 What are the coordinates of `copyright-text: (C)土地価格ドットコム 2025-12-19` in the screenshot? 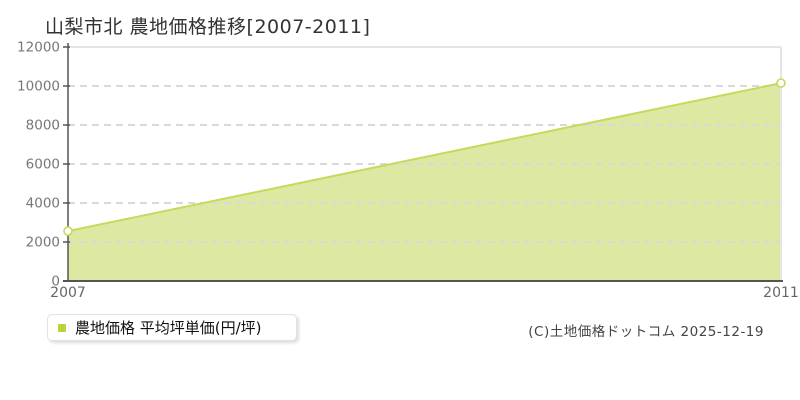 It's located at (646, 332).